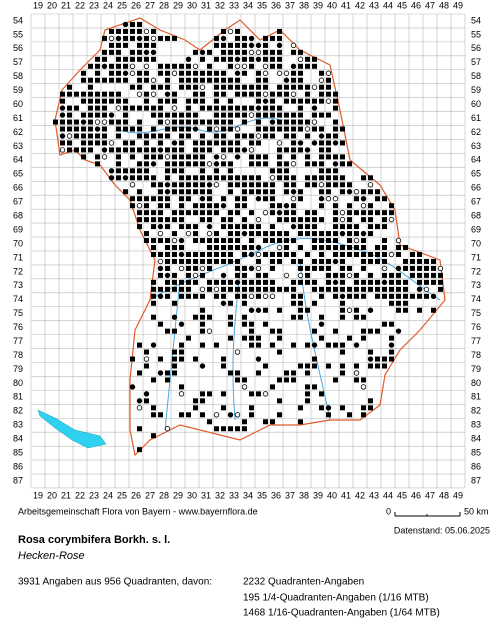  What do you see at coordinates (303, 582) in the screenshot?
I see `stat: 2232 Quadranten-Angaben` at bounding box center [303, 582].